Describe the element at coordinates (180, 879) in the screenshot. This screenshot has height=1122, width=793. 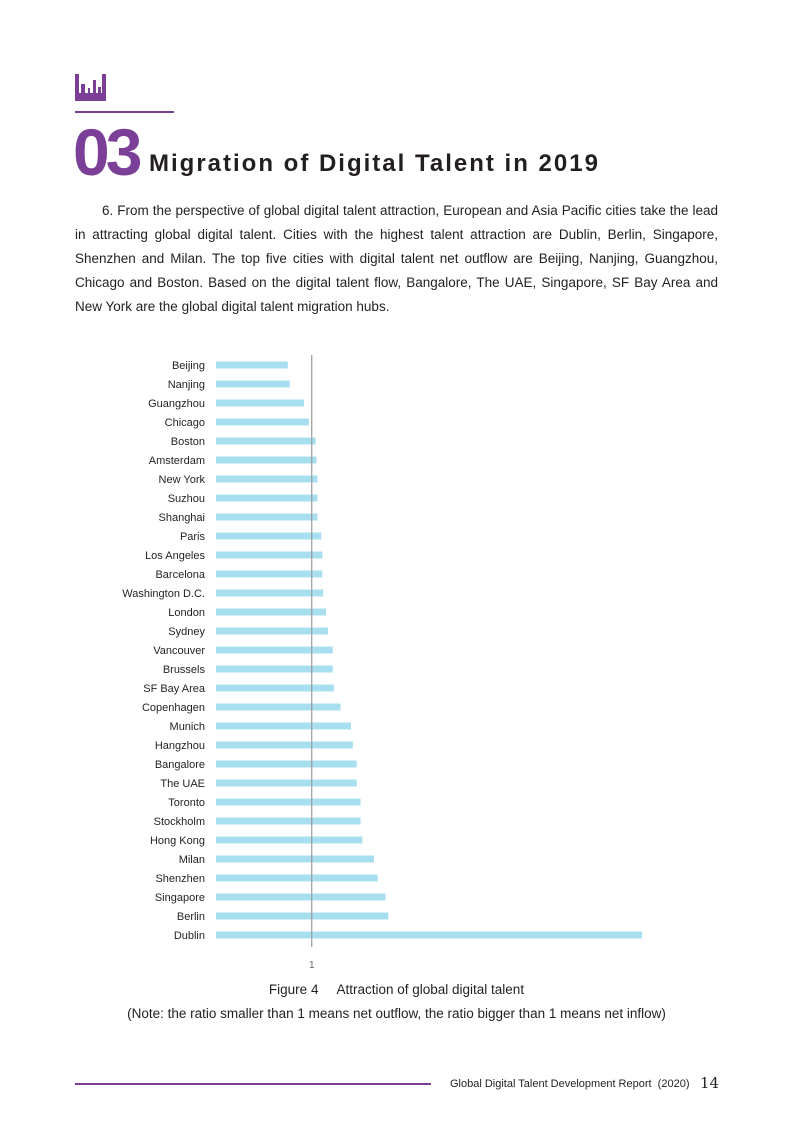
I see `category-label-shenzhen: Shenzhen` at that location.